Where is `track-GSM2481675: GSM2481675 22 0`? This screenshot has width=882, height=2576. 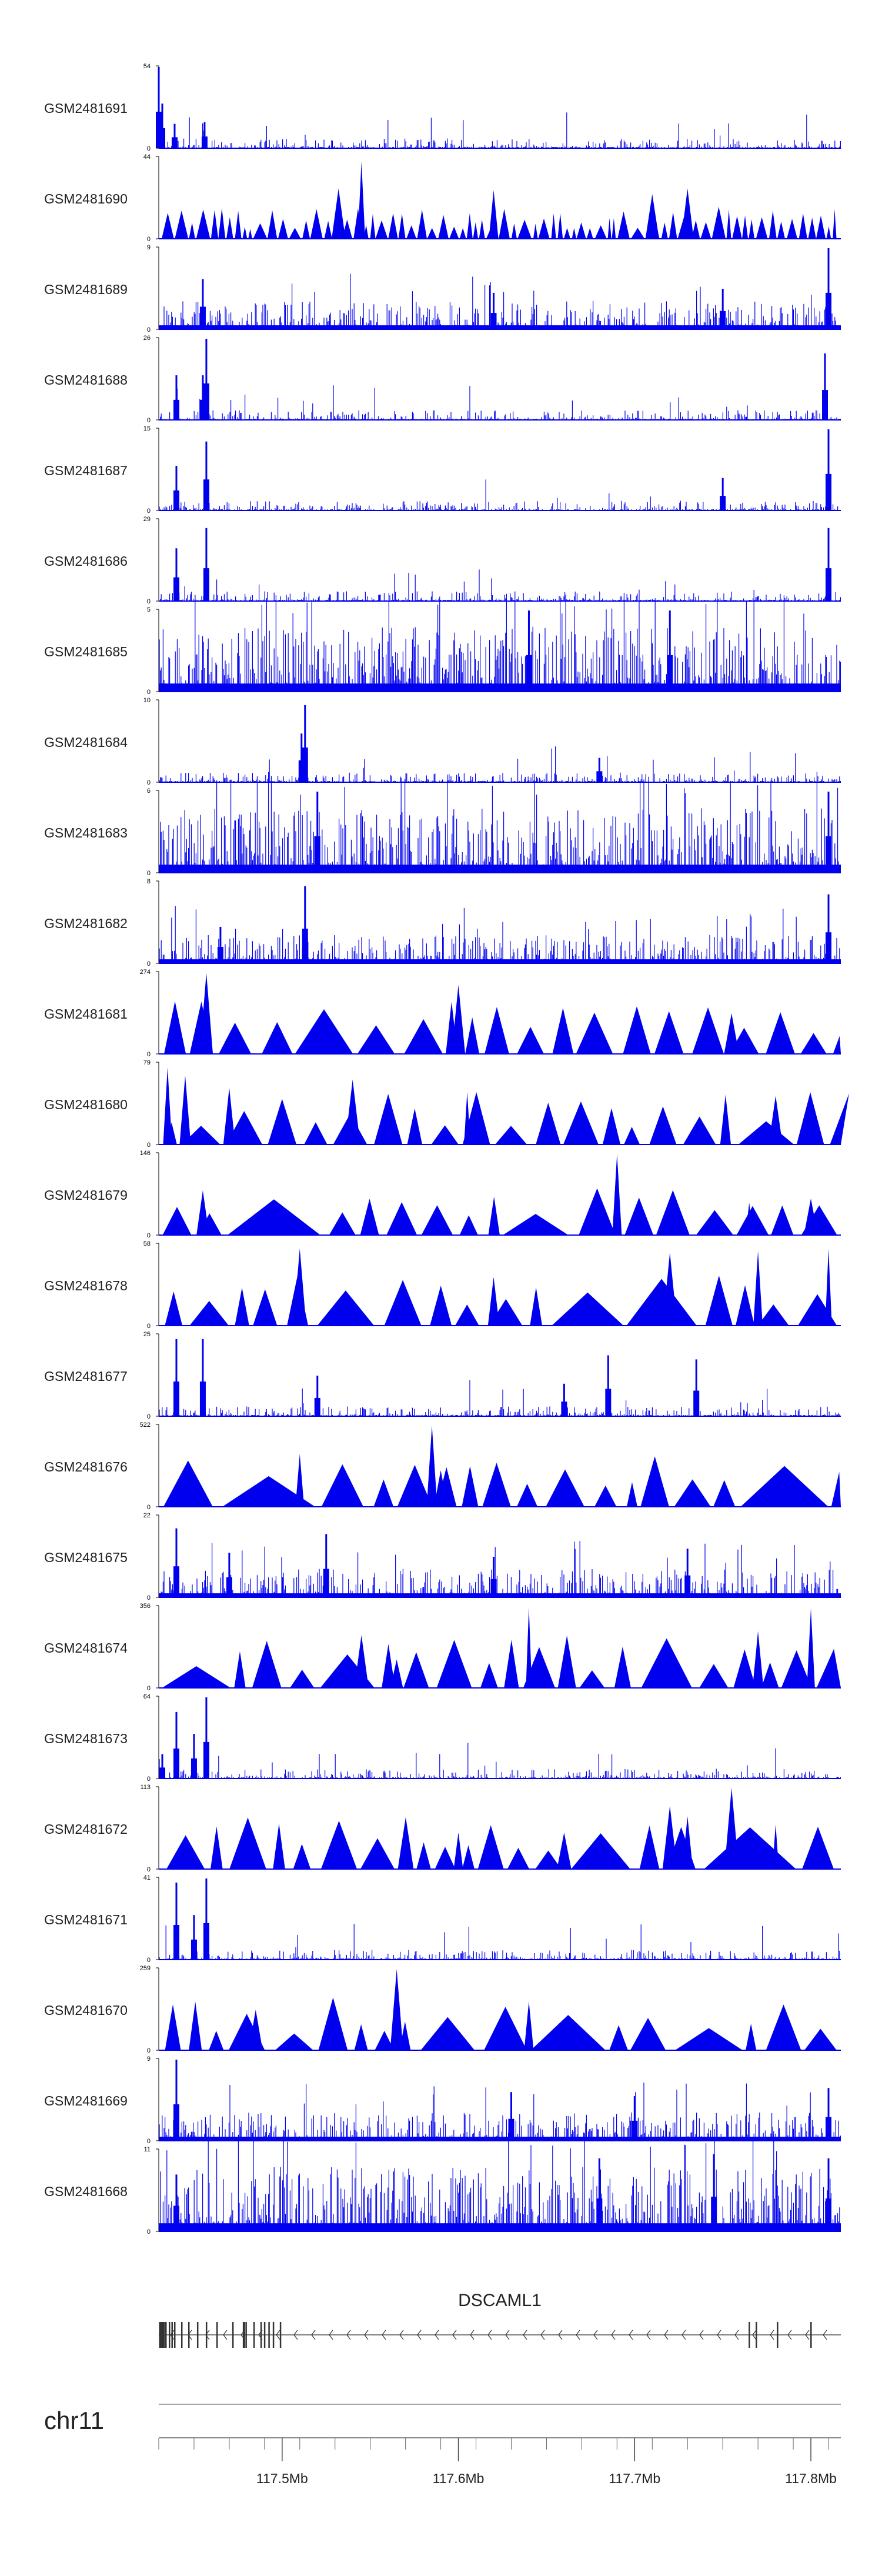
track-GSM2481675: GSM2481675 22 0 is located at coordinates (442, 1556).